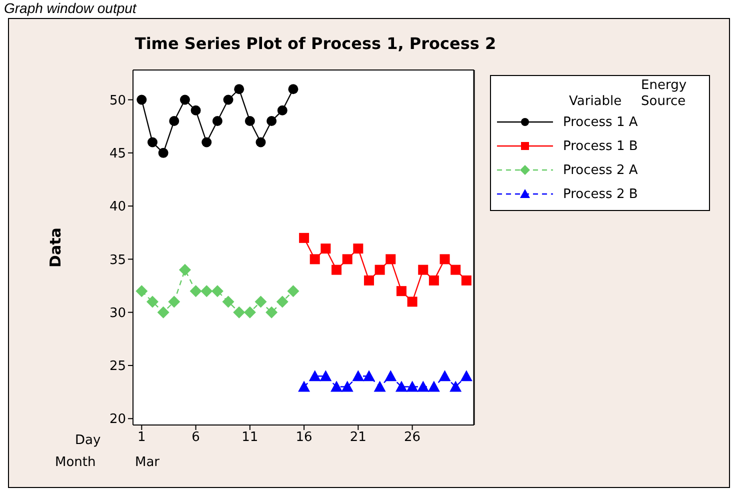 The height and width of the screenshot is (490, 731). What do you see at coordinates (250, 438) in the screenshot?
I see `x-tick-label: 11` at bounding box center [250, 438].